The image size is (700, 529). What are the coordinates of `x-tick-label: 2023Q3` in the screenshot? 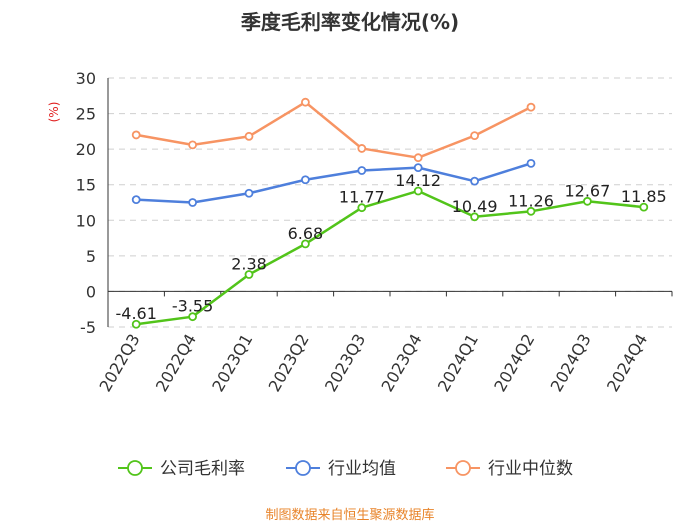 It's located at (345, 363).